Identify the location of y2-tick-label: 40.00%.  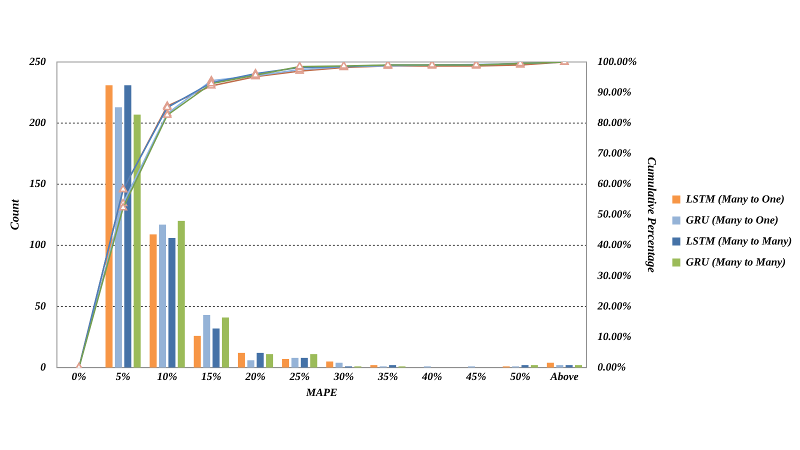
(614, 245).